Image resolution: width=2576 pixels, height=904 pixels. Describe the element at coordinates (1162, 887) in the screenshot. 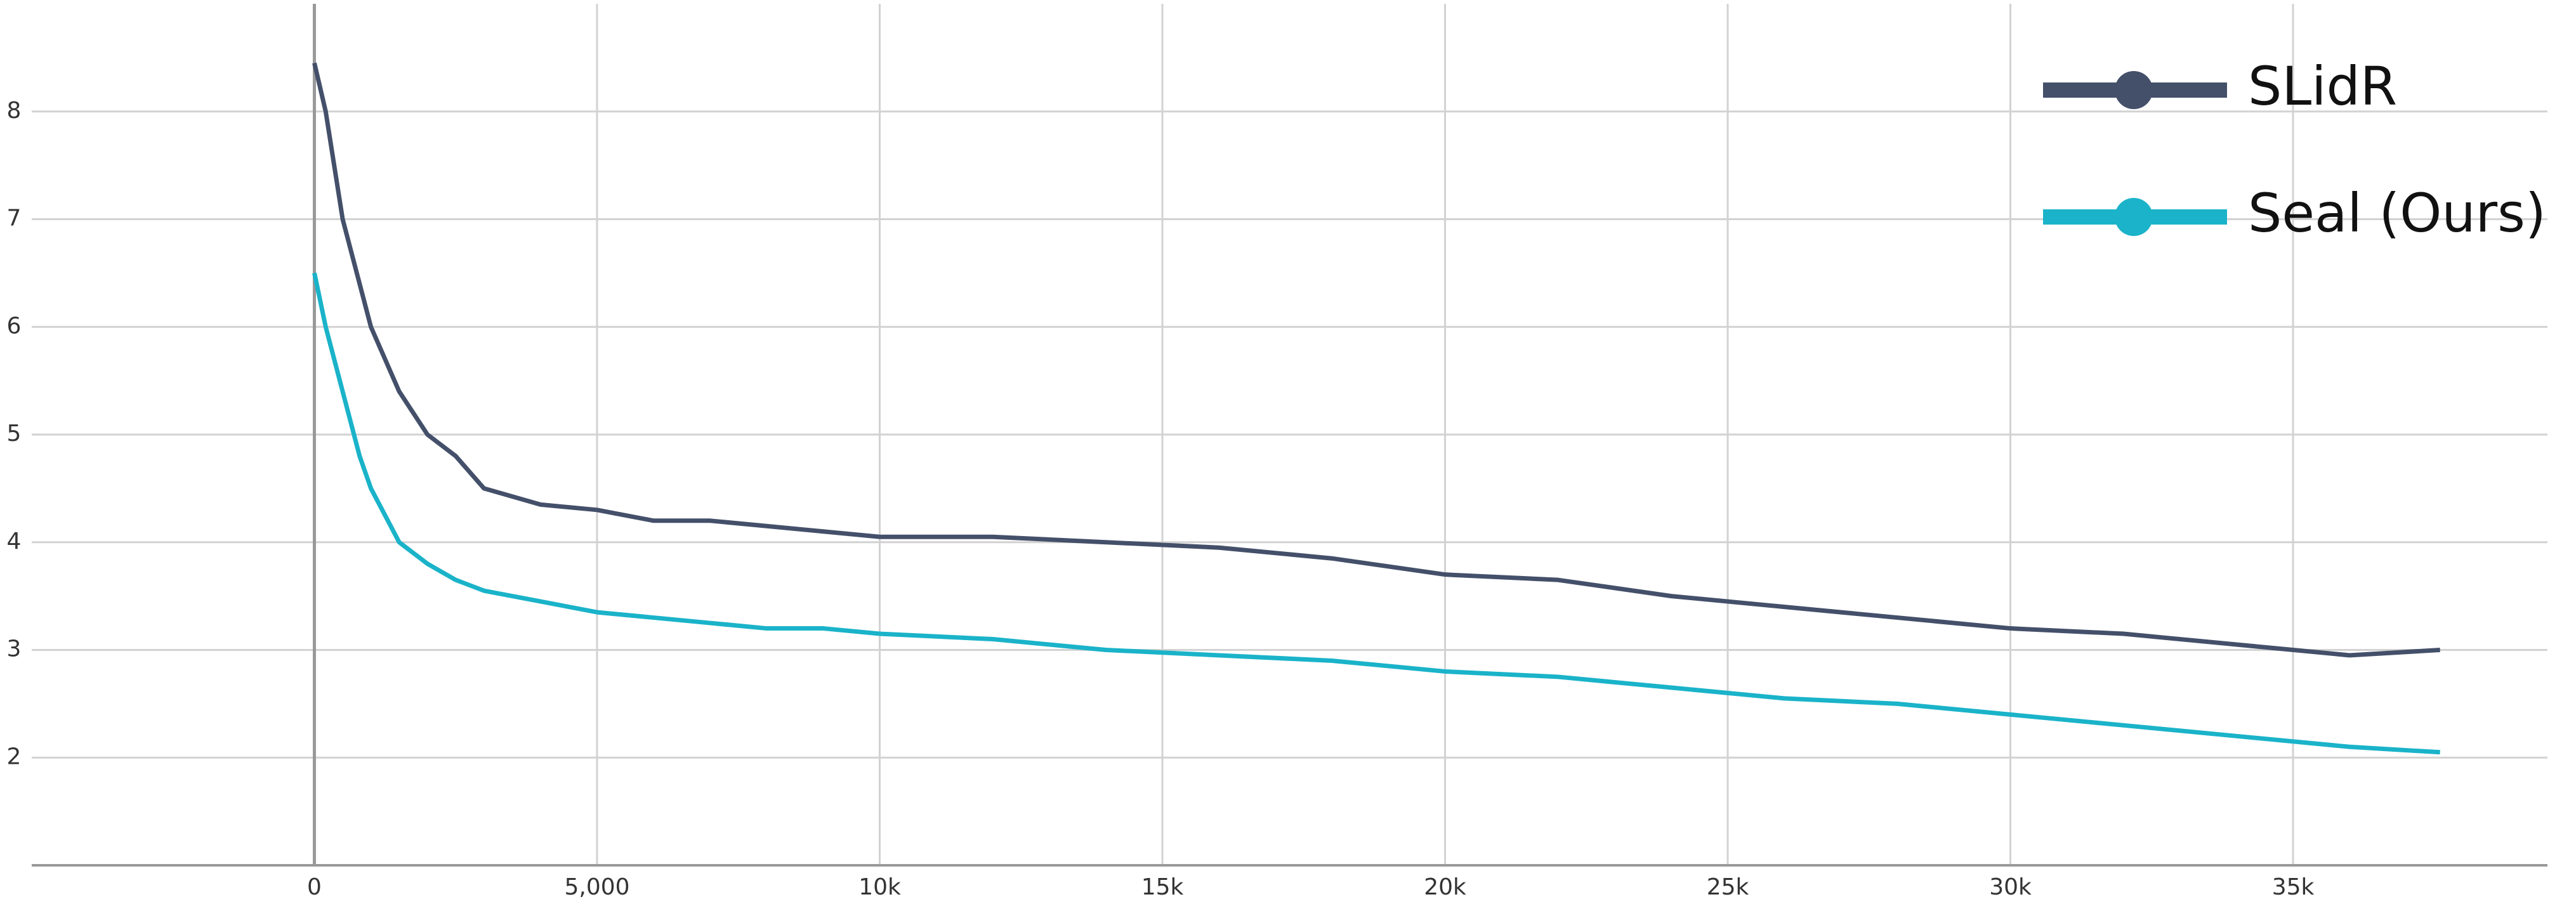

I see `x-tick-label: 15k` at that location.